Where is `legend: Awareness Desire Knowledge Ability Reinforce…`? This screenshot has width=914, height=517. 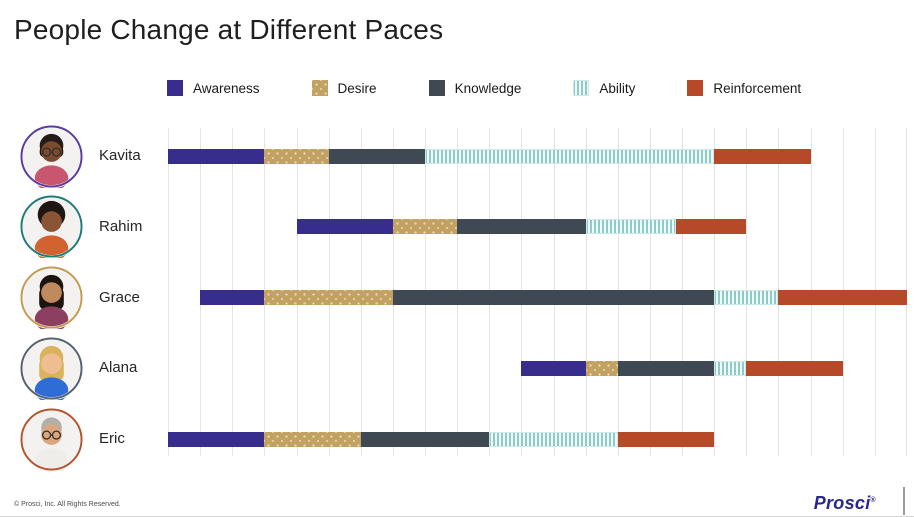 legend: Awareness Desire Knowledge Ability Reinforce… is located at coordinates (484, 88).